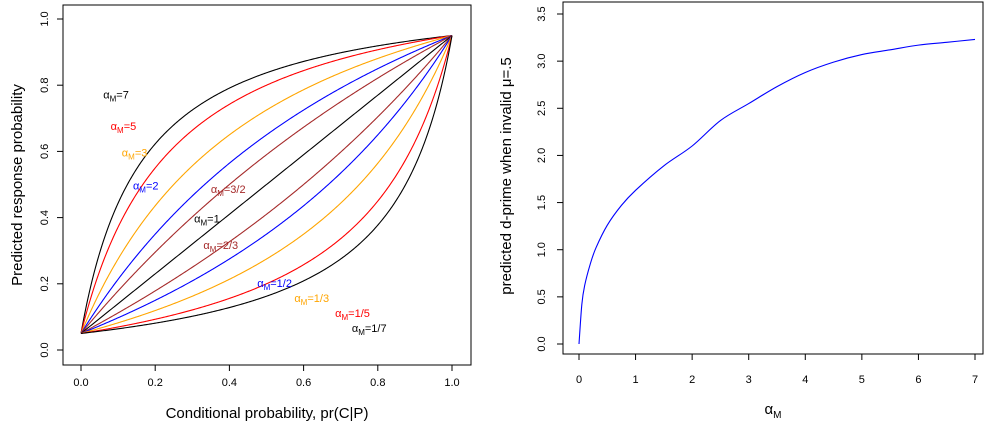  Describe the element at coordinates (130, 127) in the screenshot. I see `curve-label-value: =5` at that location.